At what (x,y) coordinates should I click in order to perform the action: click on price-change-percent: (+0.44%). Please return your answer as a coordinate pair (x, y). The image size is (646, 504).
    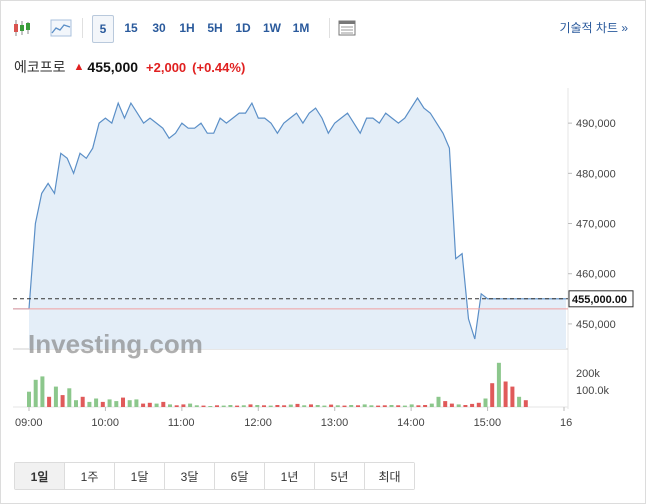
    Looking at the image, I should click on (219, 67).